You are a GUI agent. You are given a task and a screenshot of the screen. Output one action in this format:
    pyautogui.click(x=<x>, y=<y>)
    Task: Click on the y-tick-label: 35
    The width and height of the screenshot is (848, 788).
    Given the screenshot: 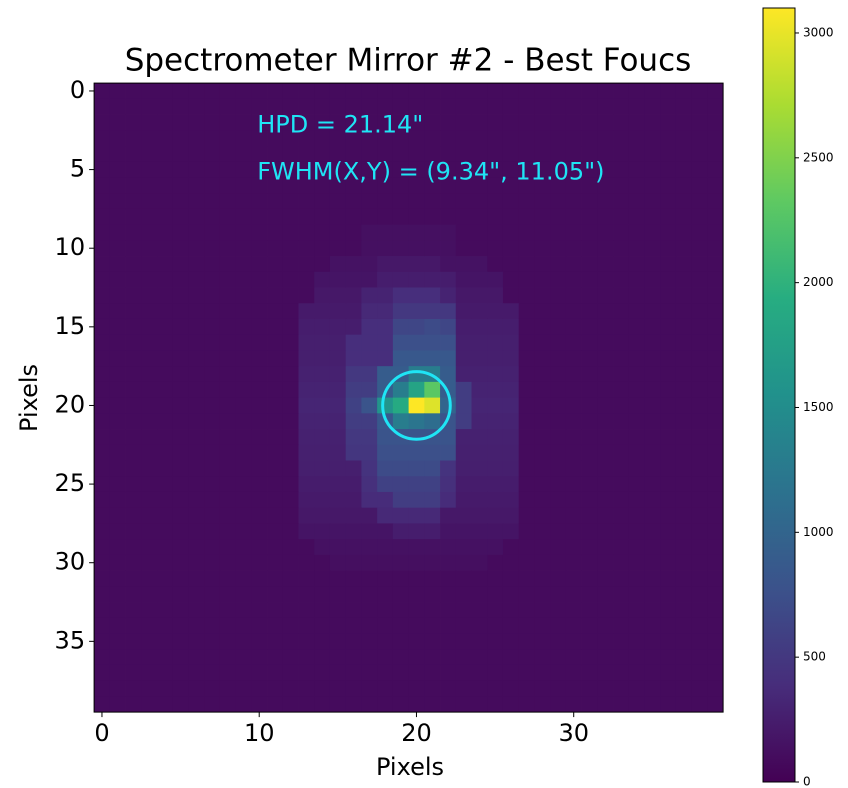 What is the action you would take?
    pyautogui.click(x=70, y=640)
    